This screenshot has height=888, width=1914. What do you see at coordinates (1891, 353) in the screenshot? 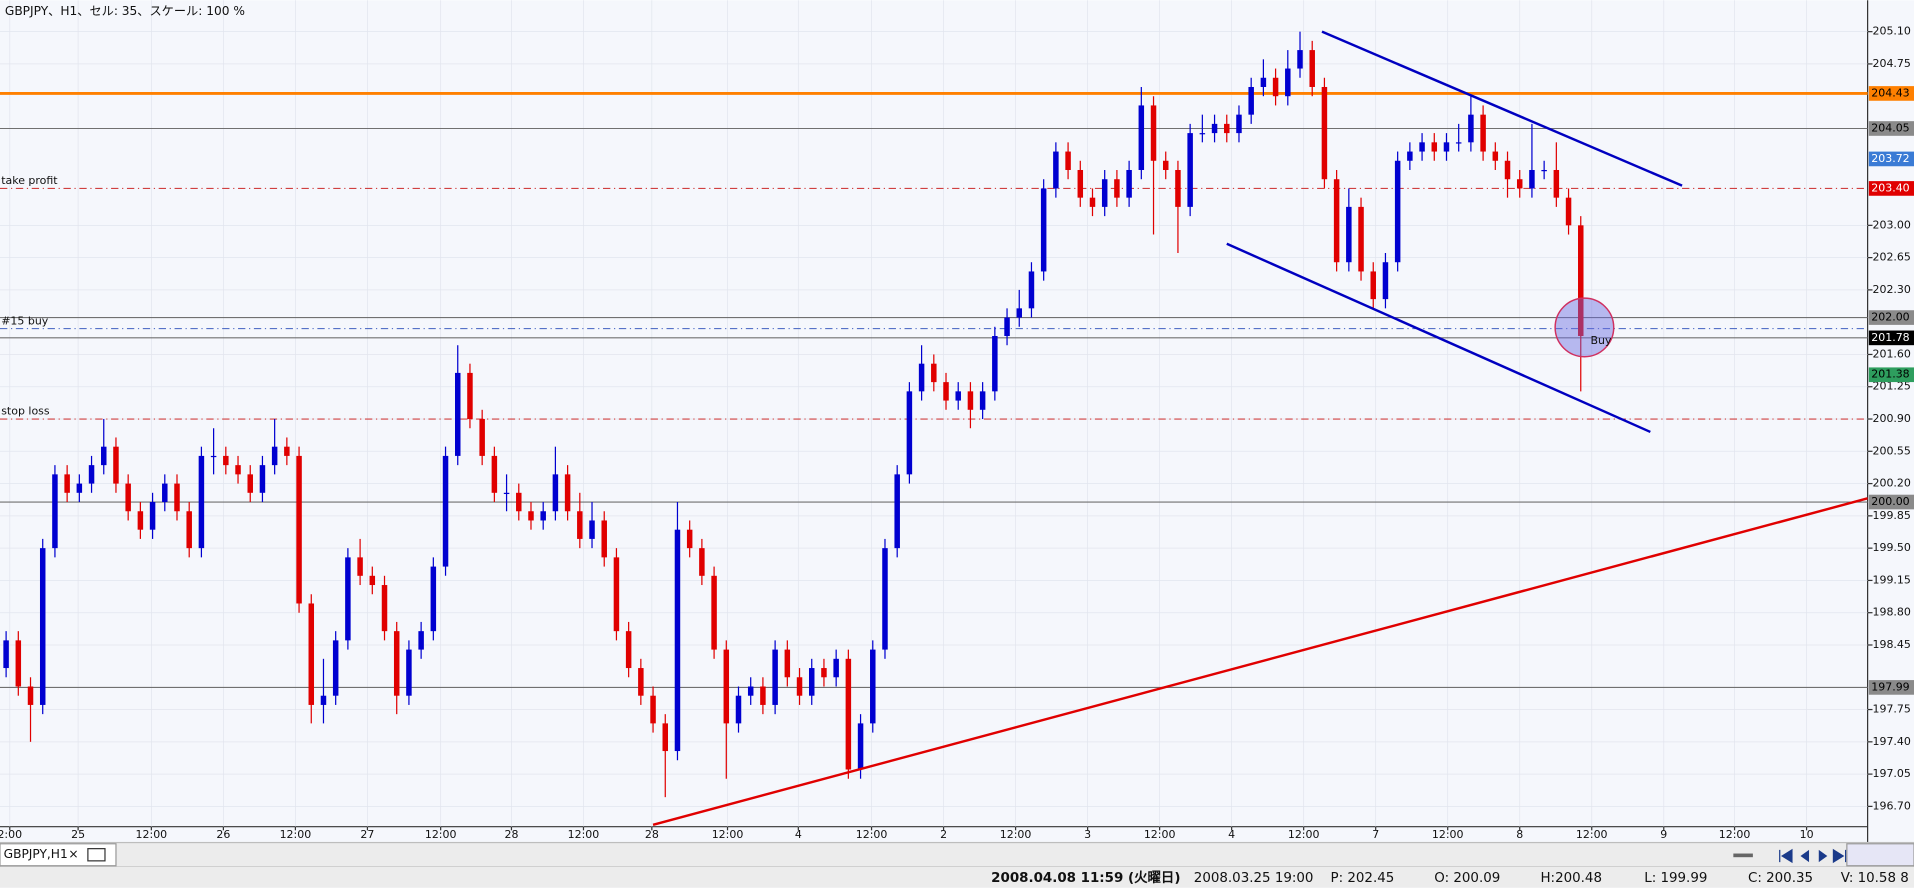
I see `y-tick-label: 201.60` at bounding box center [1891, 353].